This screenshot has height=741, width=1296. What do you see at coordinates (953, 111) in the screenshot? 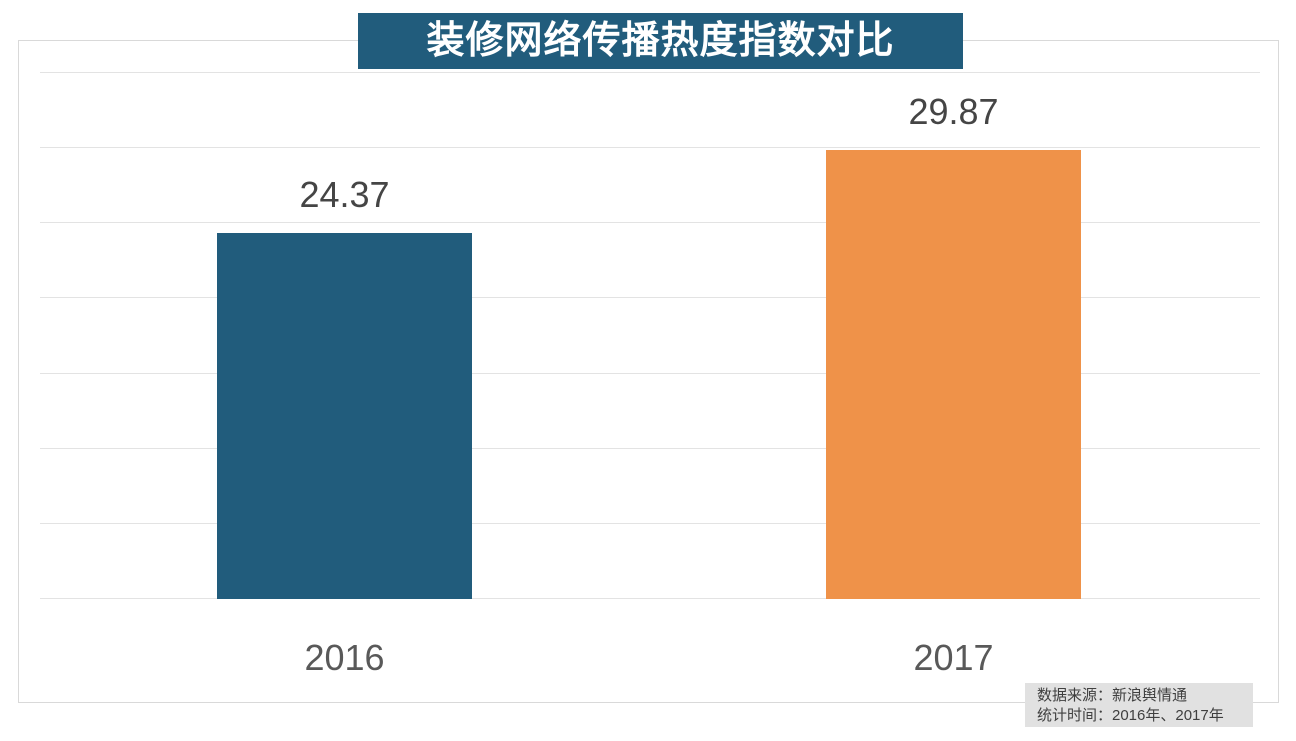
I see `value-label-2017: 29.87` at bounding box center [953, 111].